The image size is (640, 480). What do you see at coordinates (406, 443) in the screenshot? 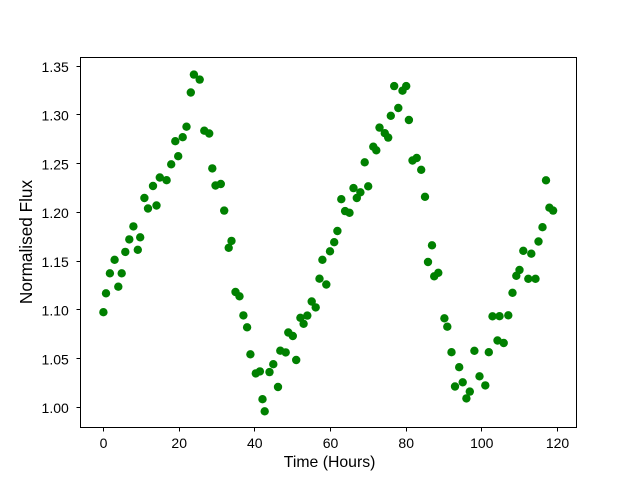
I see `svg-text: 80` at bounding box center [406, 443].